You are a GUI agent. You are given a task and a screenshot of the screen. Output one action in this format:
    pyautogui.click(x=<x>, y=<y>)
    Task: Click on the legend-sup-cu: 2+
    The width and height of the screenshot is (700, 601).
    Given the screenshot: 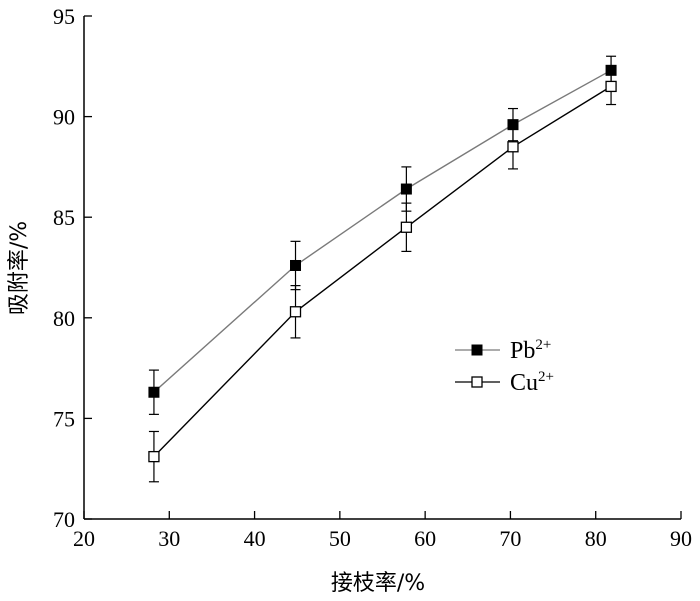 What is the action you would take?
    pyautogui.click(x=546, y=377)
    